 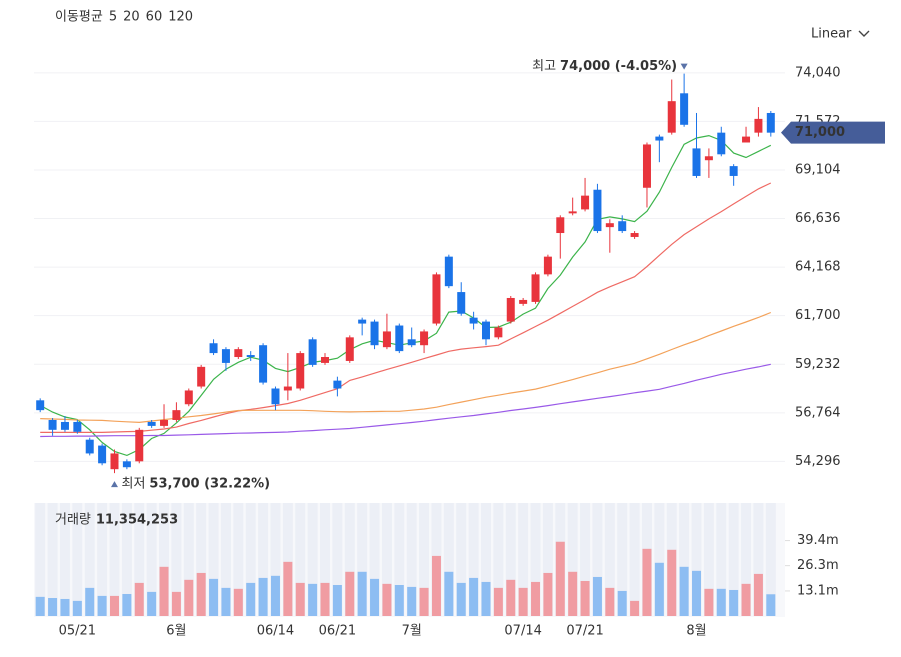 I want to click on x-tick-label: 05/21, so click(x=77, y=631).